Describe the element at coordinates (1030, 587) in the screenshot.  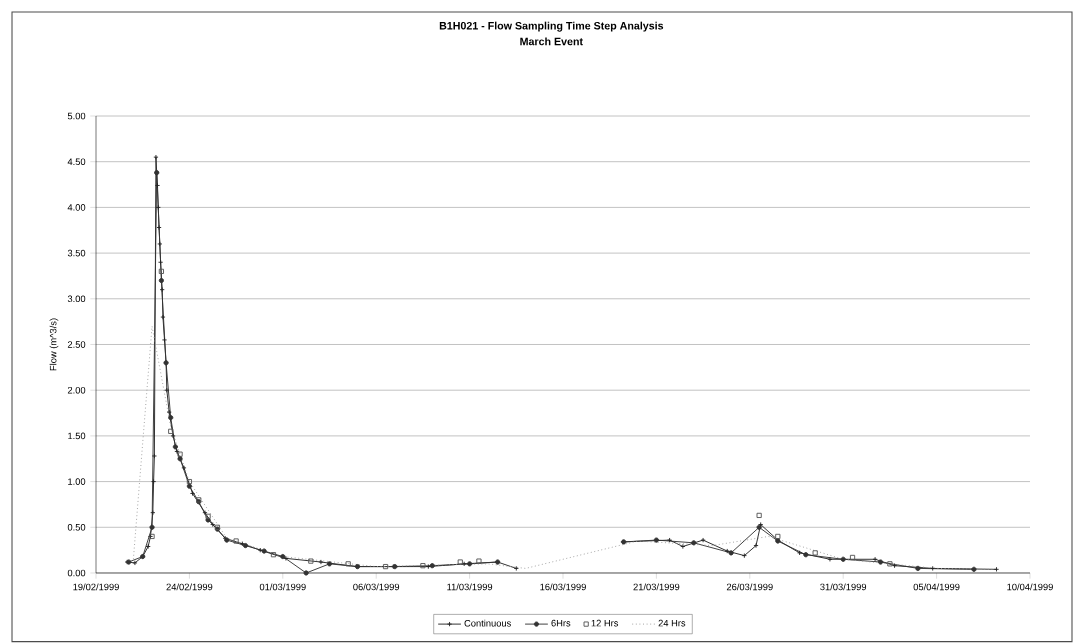
I see `x-tick-label: 10/04/1999` at that location.